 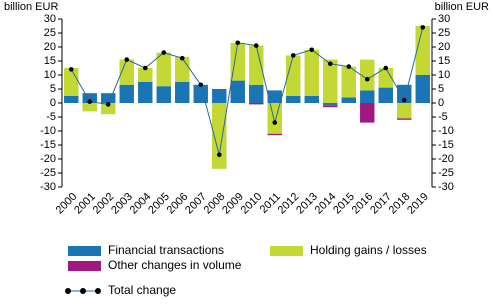 I want to click on y-tick-label: -30, so click(x=48, y=187).